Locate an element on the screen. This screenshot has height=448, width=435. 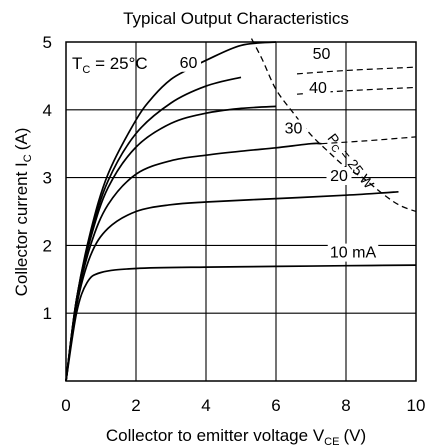
power-curve is located at coordinates (333, 125).